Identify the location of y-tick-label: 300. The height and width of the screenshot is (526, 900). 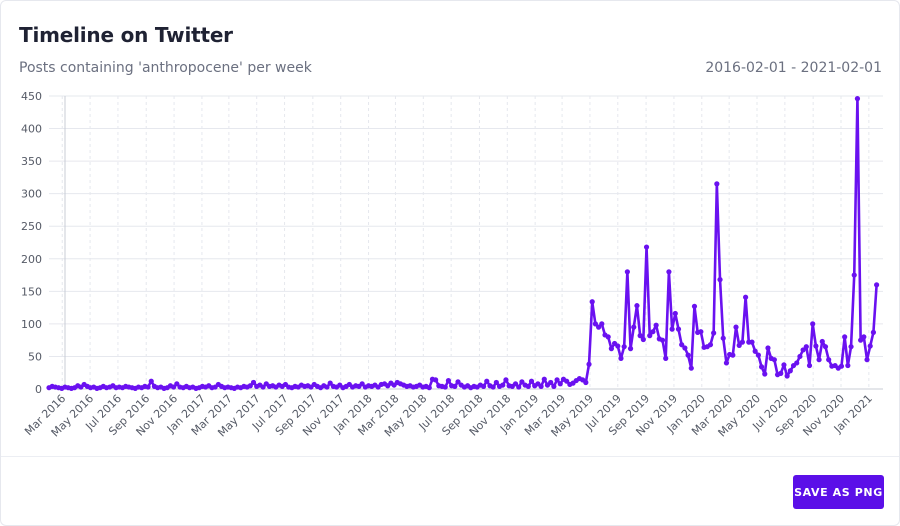
(31, 194).